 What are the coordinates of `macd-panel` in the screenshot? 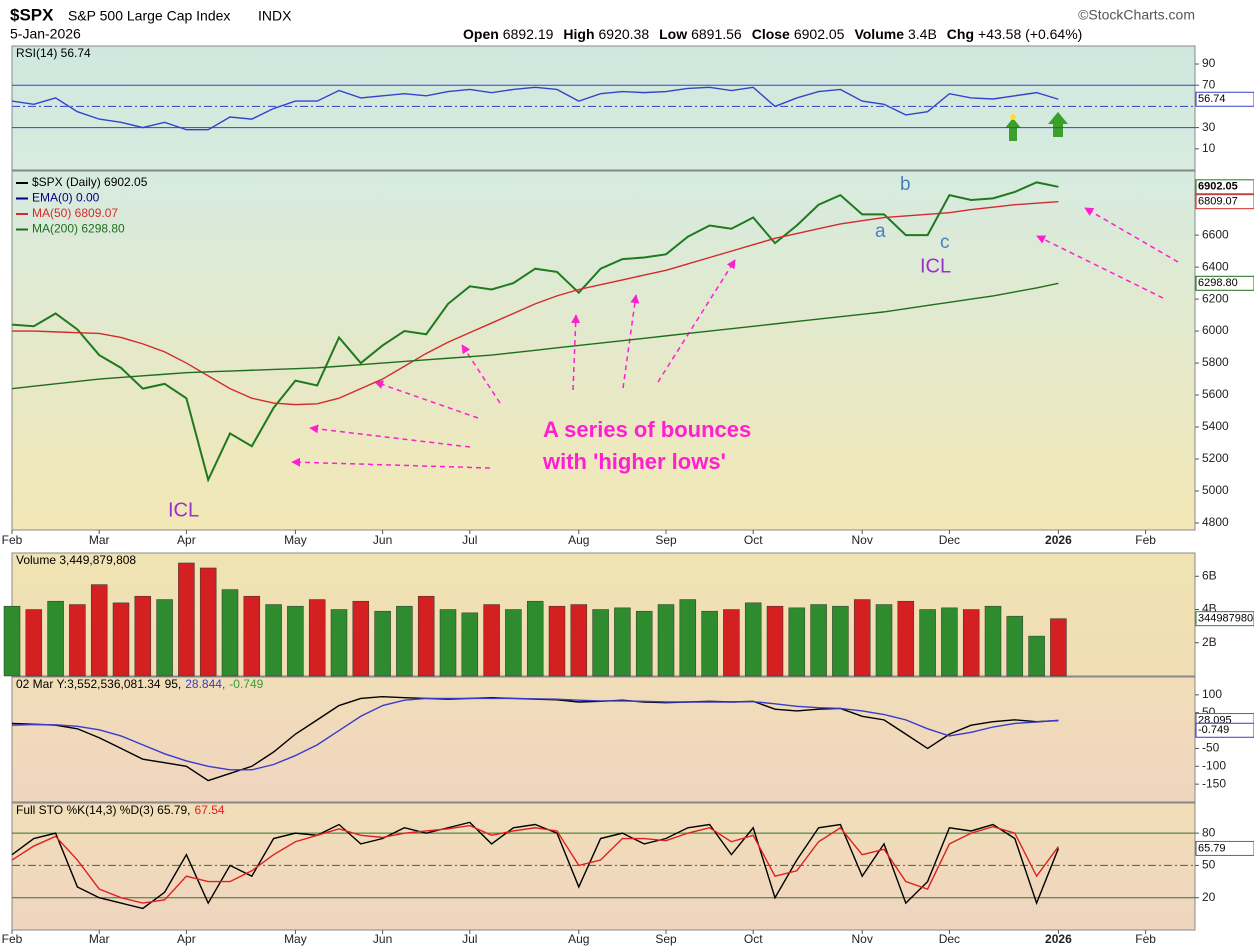 It's located at (603, 739).